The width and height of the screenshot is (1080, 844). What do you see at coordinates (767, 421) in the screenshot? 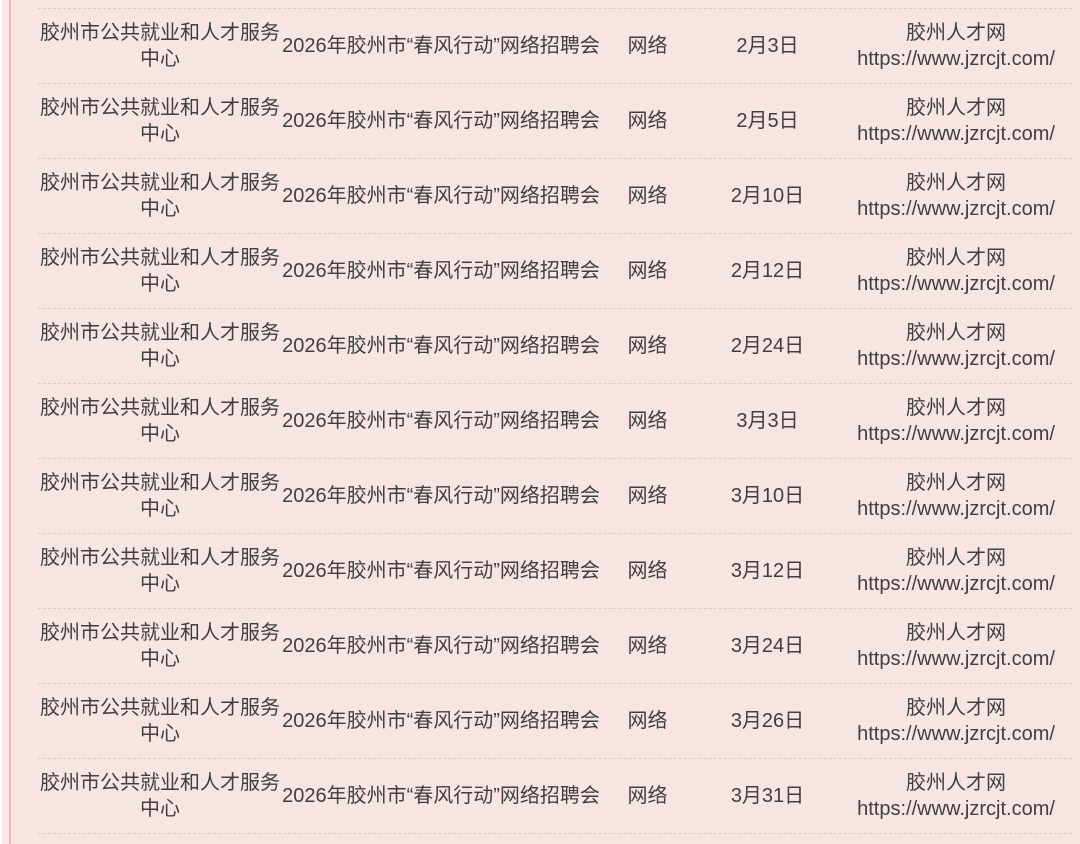
I see `date-text: 3月3日` at bounding box center [767, 421].